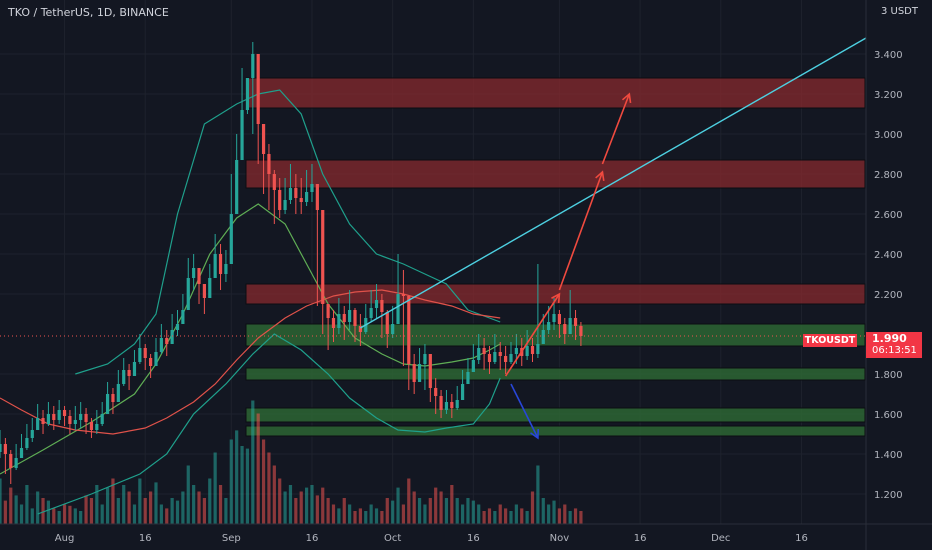 The image size is (932, 550). I want to click on price-tick-label: 3.000, so click(888, 135).